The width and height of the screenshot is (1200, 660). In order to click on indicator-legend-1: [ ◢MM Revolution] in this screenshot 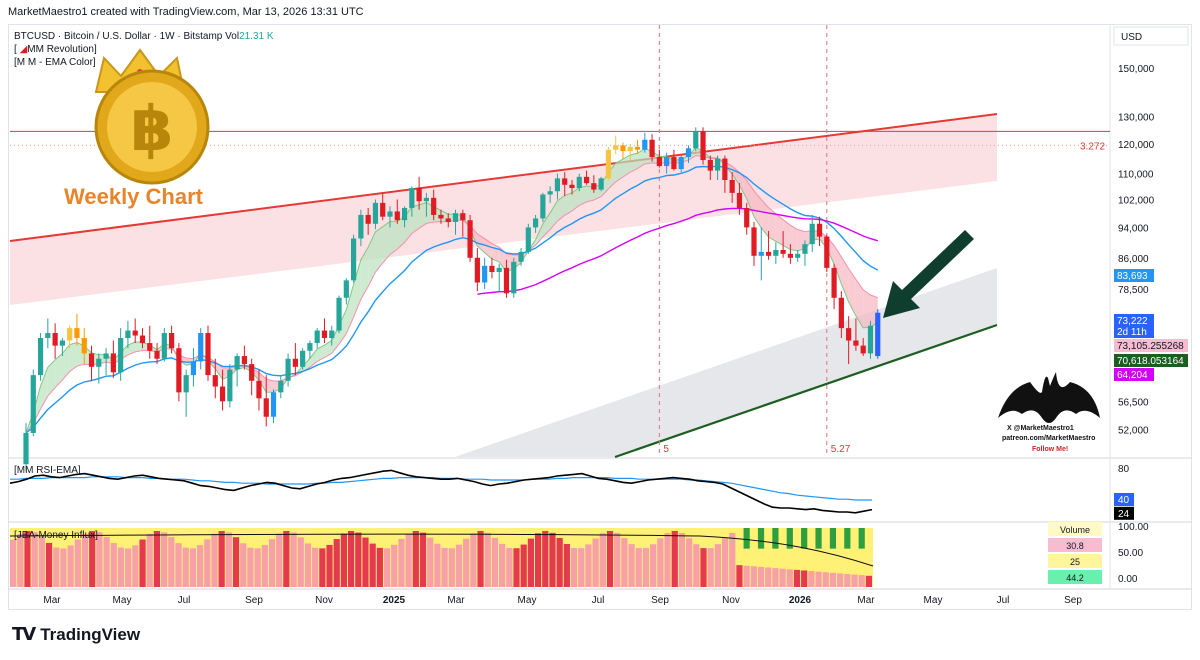, I will do `click(55, 49)`.